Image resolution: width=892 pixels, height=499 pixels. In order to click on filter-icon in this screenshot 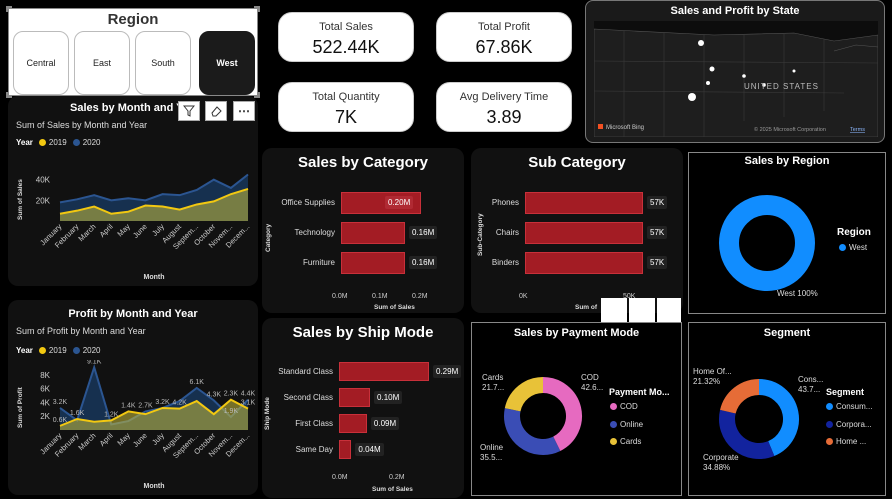, I will do `click(189, 111)`.